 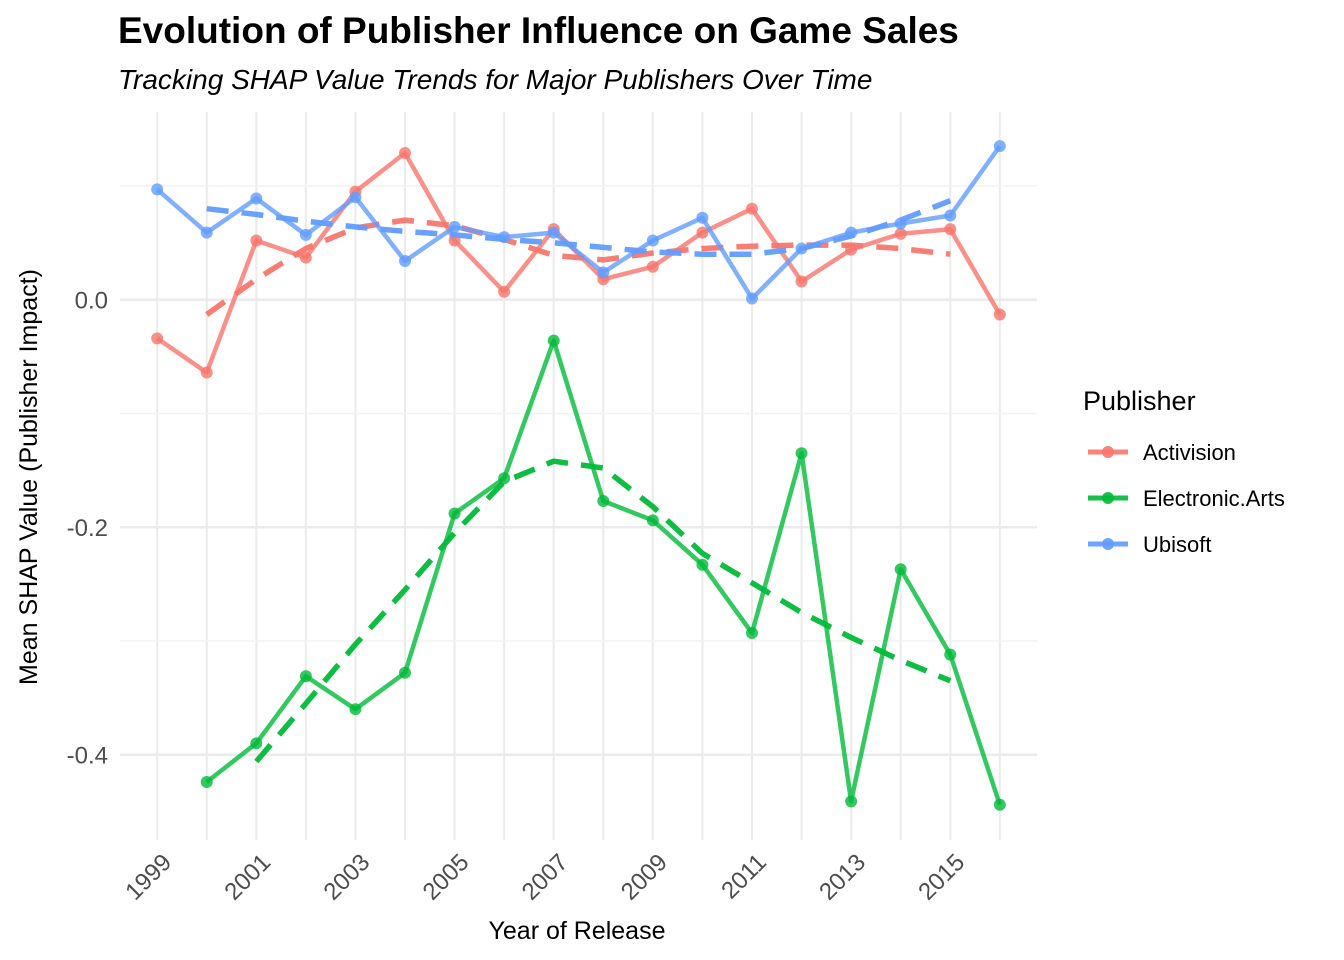 What do you see at coordinates (148, 877) in the screenshot?
I see `x-tick-label: 1999` at bounding box center [148, 877].